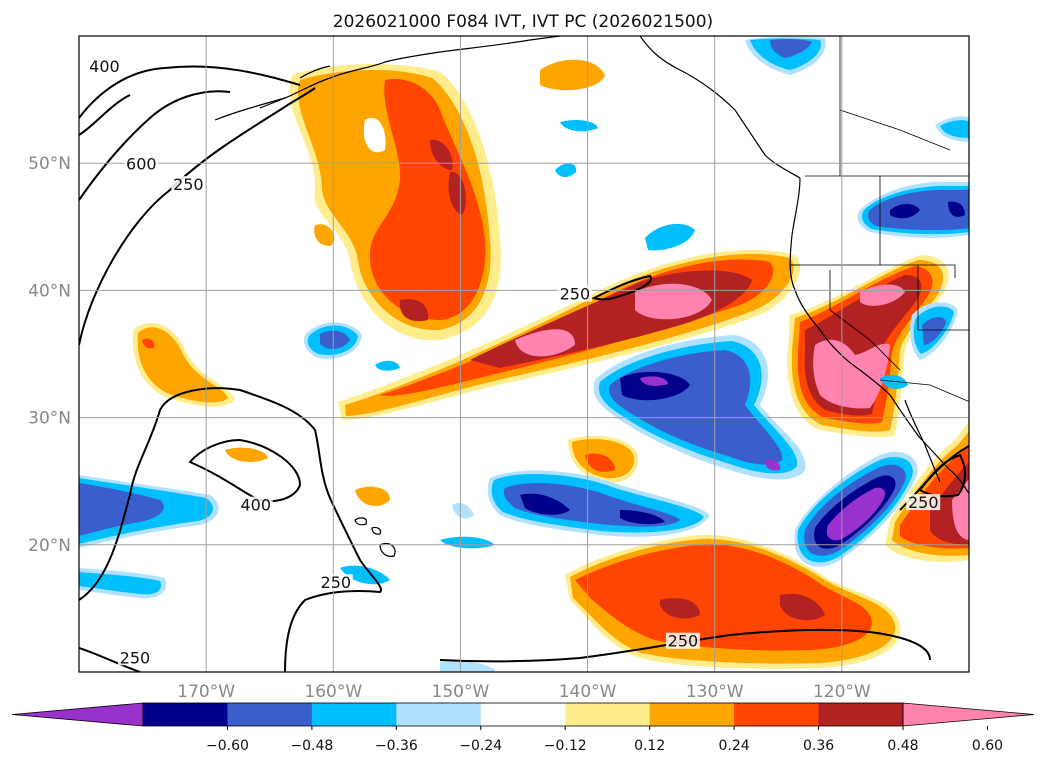 The height and width of the screenshot is (765, 1047). Describe the element at coordinates (902, 746) in the screenshot. I see `colorbar-tick-label: 0.48` at that location.